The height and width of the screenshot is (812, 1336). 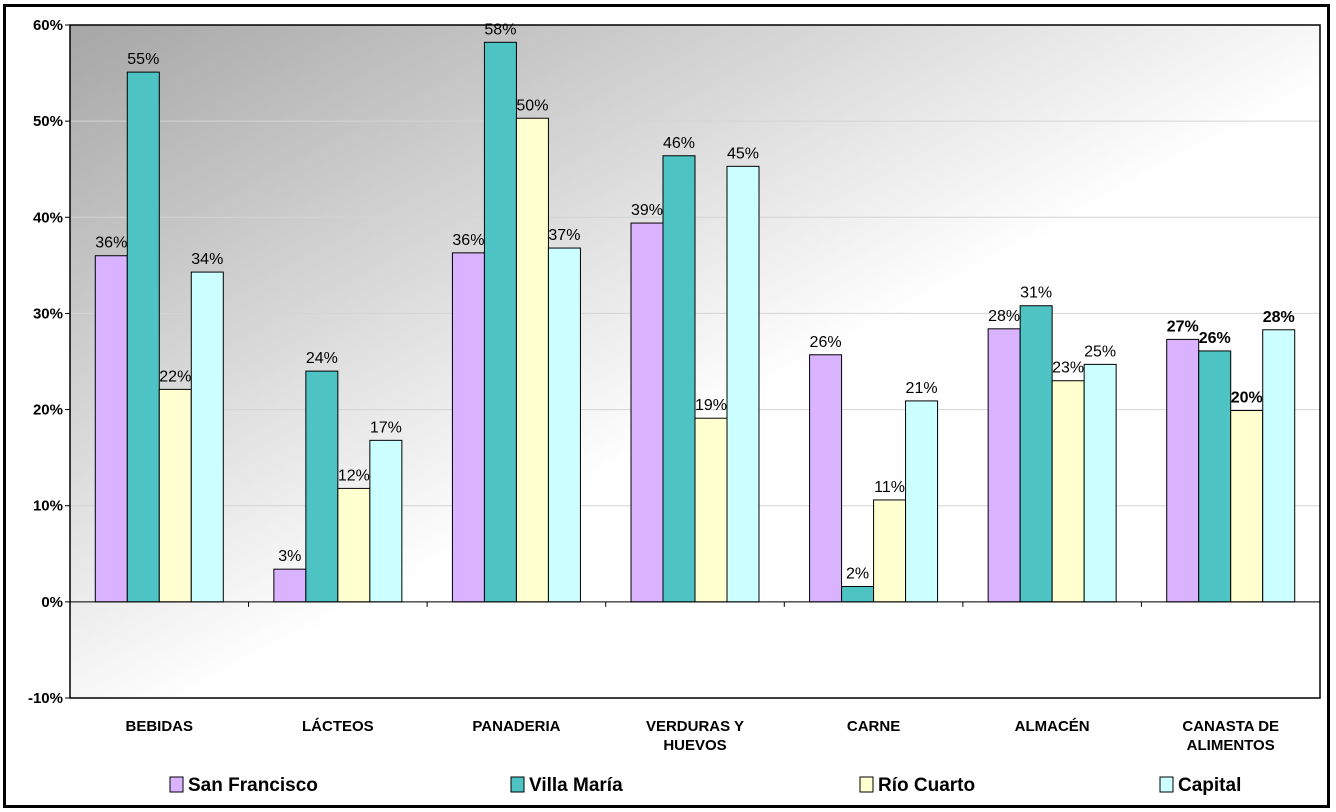 What do you see at coordinates (48, 217) in the screenshot?
I see `y-tick-label: 40%` at bounding box center [48, 217].